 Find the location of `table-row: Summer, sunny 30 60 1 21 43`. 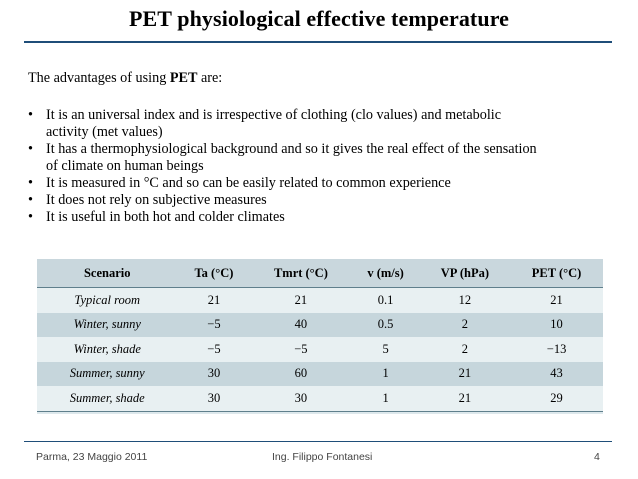

table-row: Summer, sunny 30 60 1 21 43 is located at coordinates (320, 373).